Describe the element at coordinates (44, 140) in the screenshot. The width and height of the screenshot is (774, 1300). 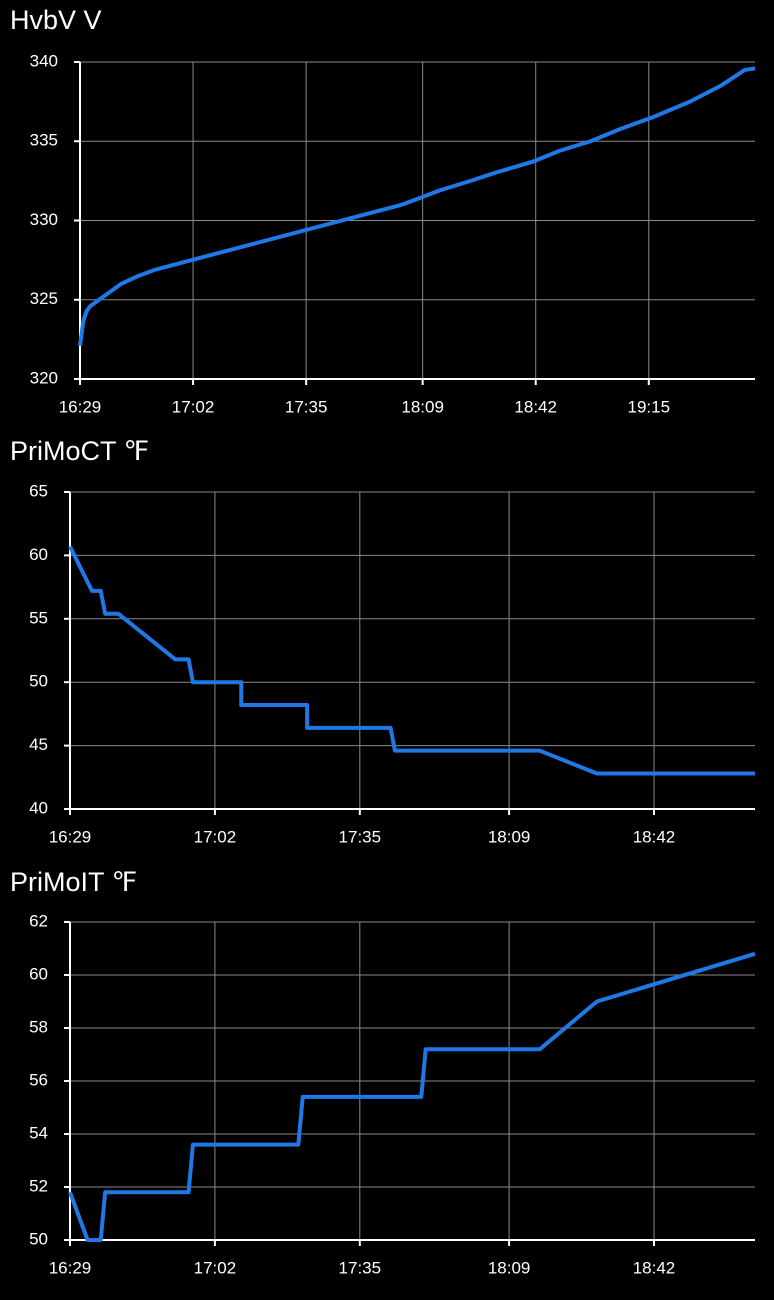
I see `y-tick-label: 335` at that location.